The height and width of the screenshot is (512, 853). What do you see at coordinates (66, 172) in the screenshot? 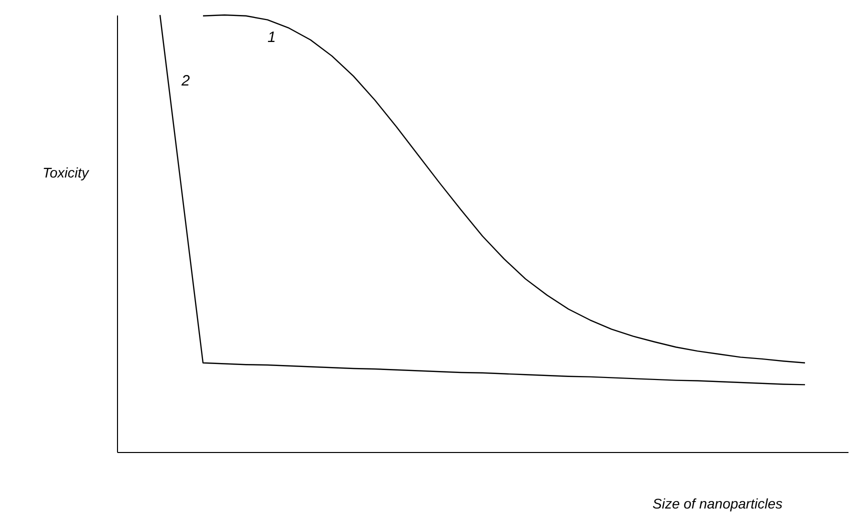
I see `y-axis-title: Toxicity` at bounding box center [66, 172].